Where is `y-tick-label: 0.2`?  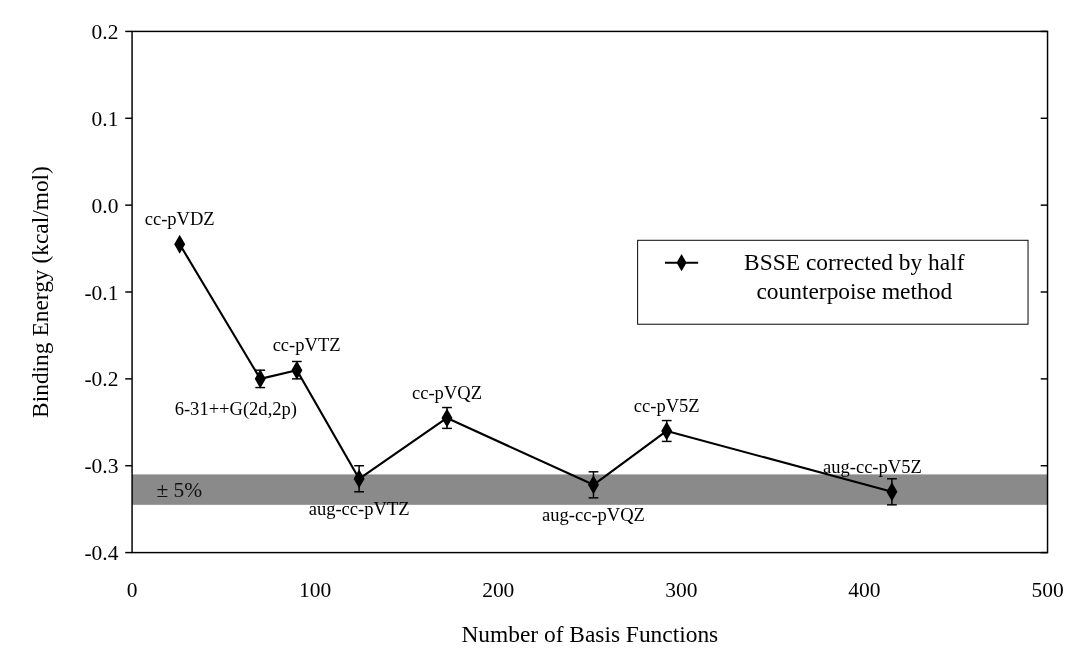 y-tick-label: 0.2 is located at coordinates (105, 31).